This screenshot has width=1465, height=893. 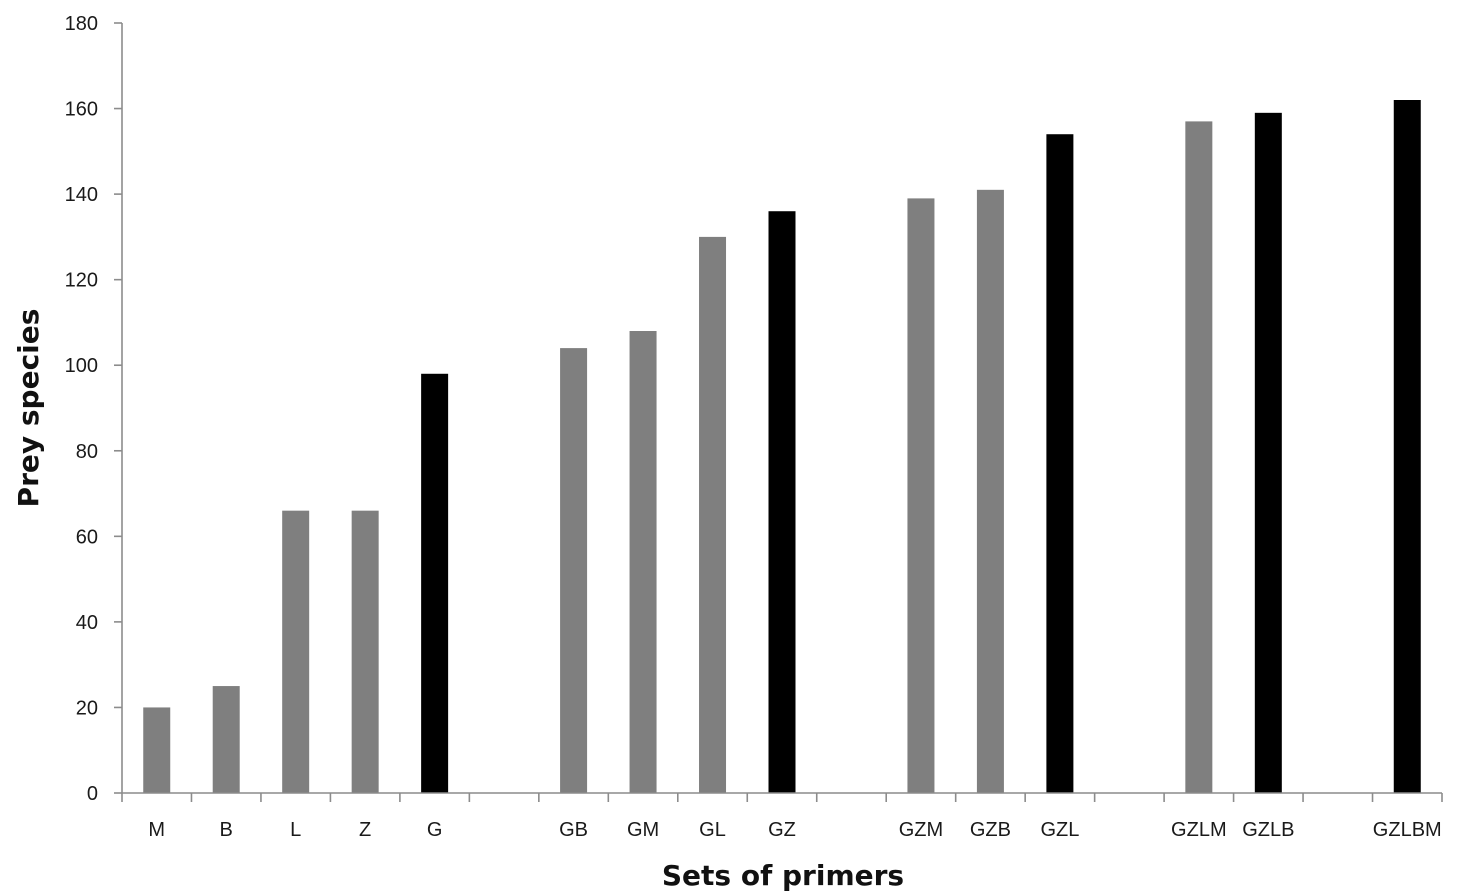 I want to click on x-tick-label: GZM, so click(x=921, y=830).